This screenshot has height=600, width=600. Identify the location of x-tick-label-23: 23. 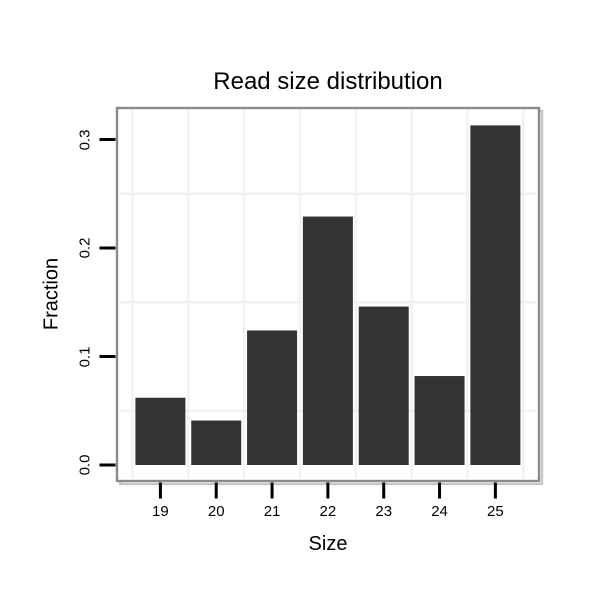
(384, 511).